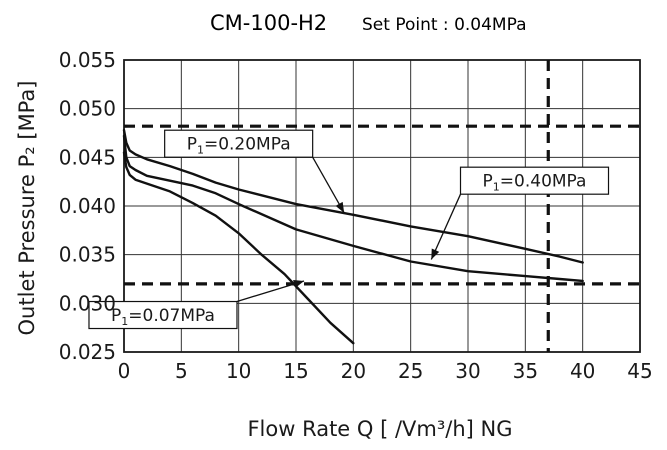 This screenshot has width=667, height=450. Describe the element at coordinates (525, 371) in the screenshot. I see `x-tick-label: 35` at that location.